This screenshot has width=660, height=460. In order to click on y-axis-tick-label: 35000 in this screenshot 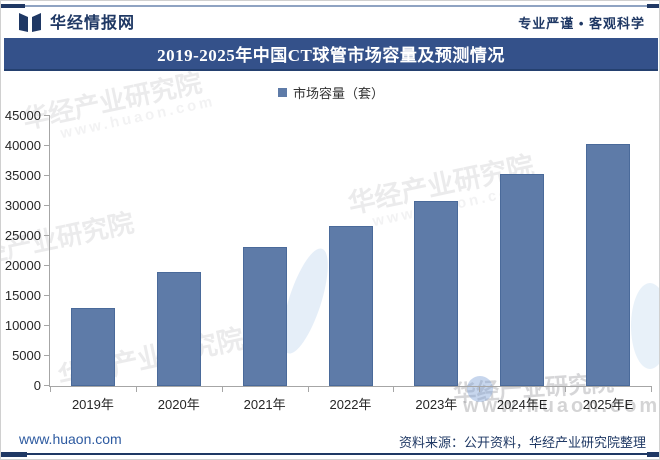, I will do `click(22, 175)`.